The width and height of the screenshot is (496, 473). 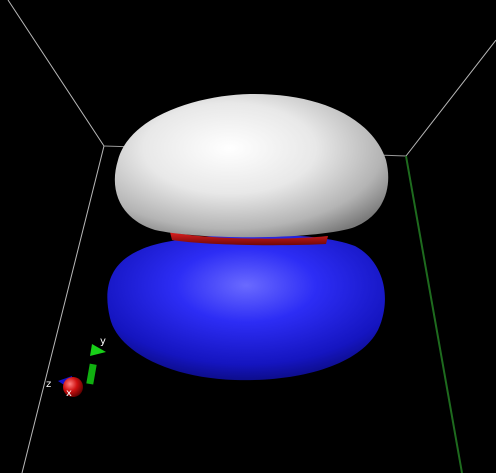 I want to click on box-edge-back-left, so click(x=63, y=309).